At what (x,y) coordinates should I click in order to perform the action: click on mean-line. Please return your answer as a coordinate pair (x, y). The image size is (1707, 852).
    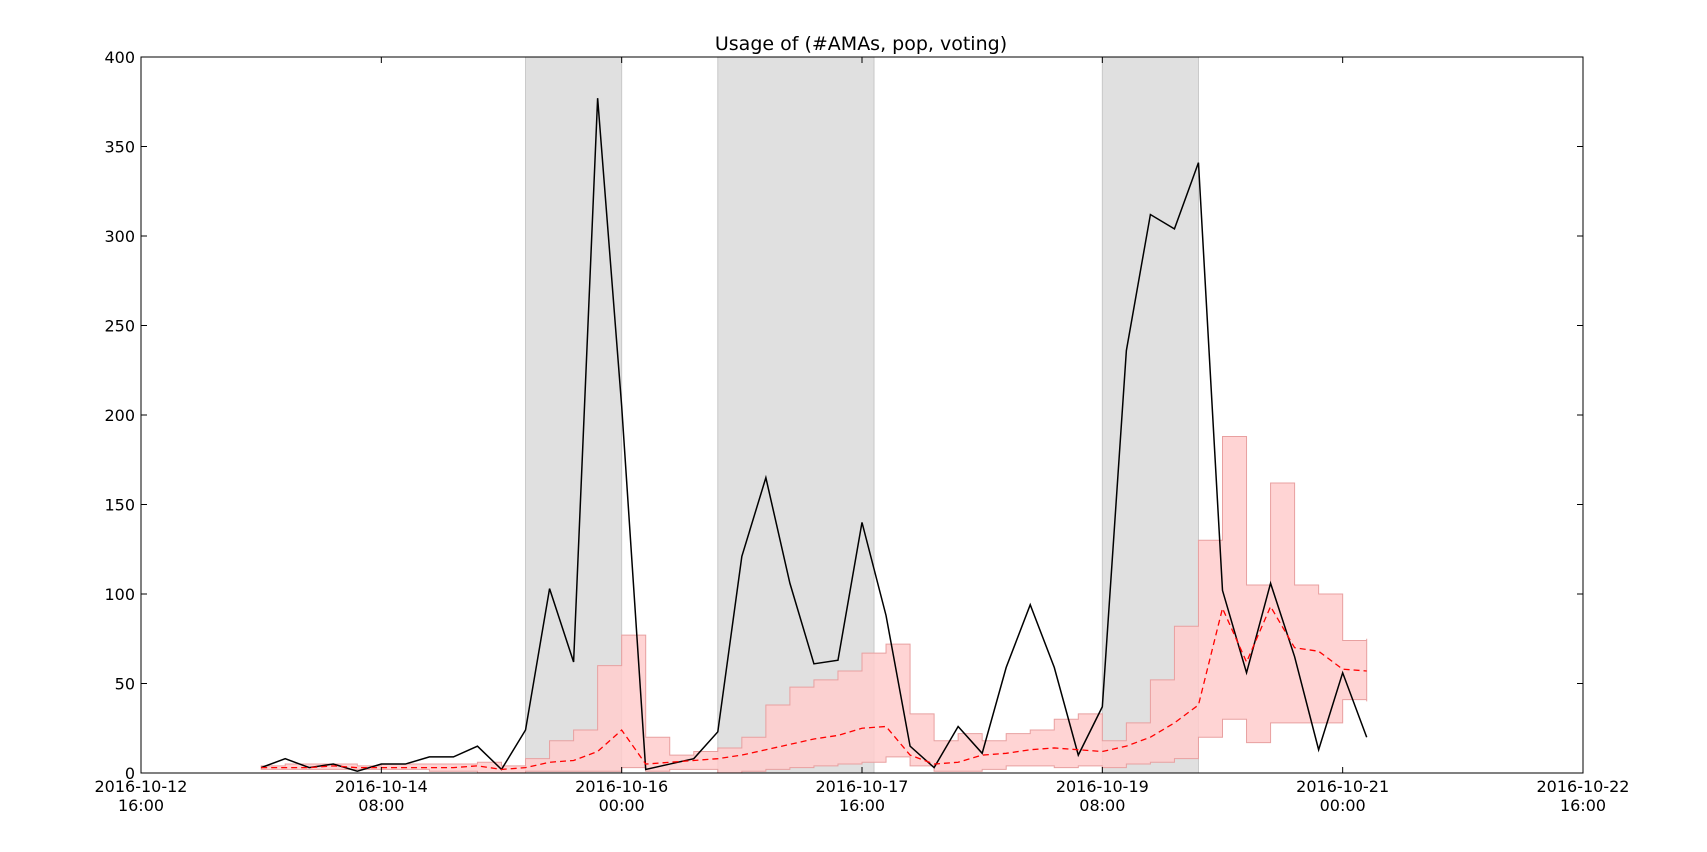
    Looking at the image, I should click on (814, 688).